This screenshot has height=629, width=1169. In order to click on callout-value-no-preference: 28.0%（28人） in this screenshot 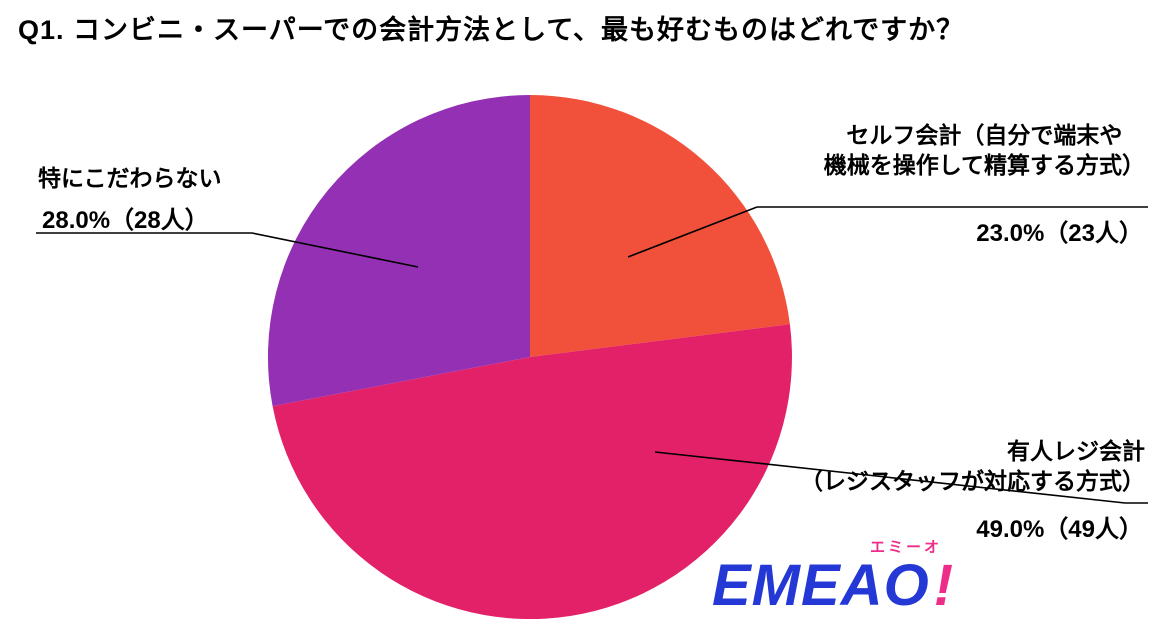, I will do `click(125, 220)`.